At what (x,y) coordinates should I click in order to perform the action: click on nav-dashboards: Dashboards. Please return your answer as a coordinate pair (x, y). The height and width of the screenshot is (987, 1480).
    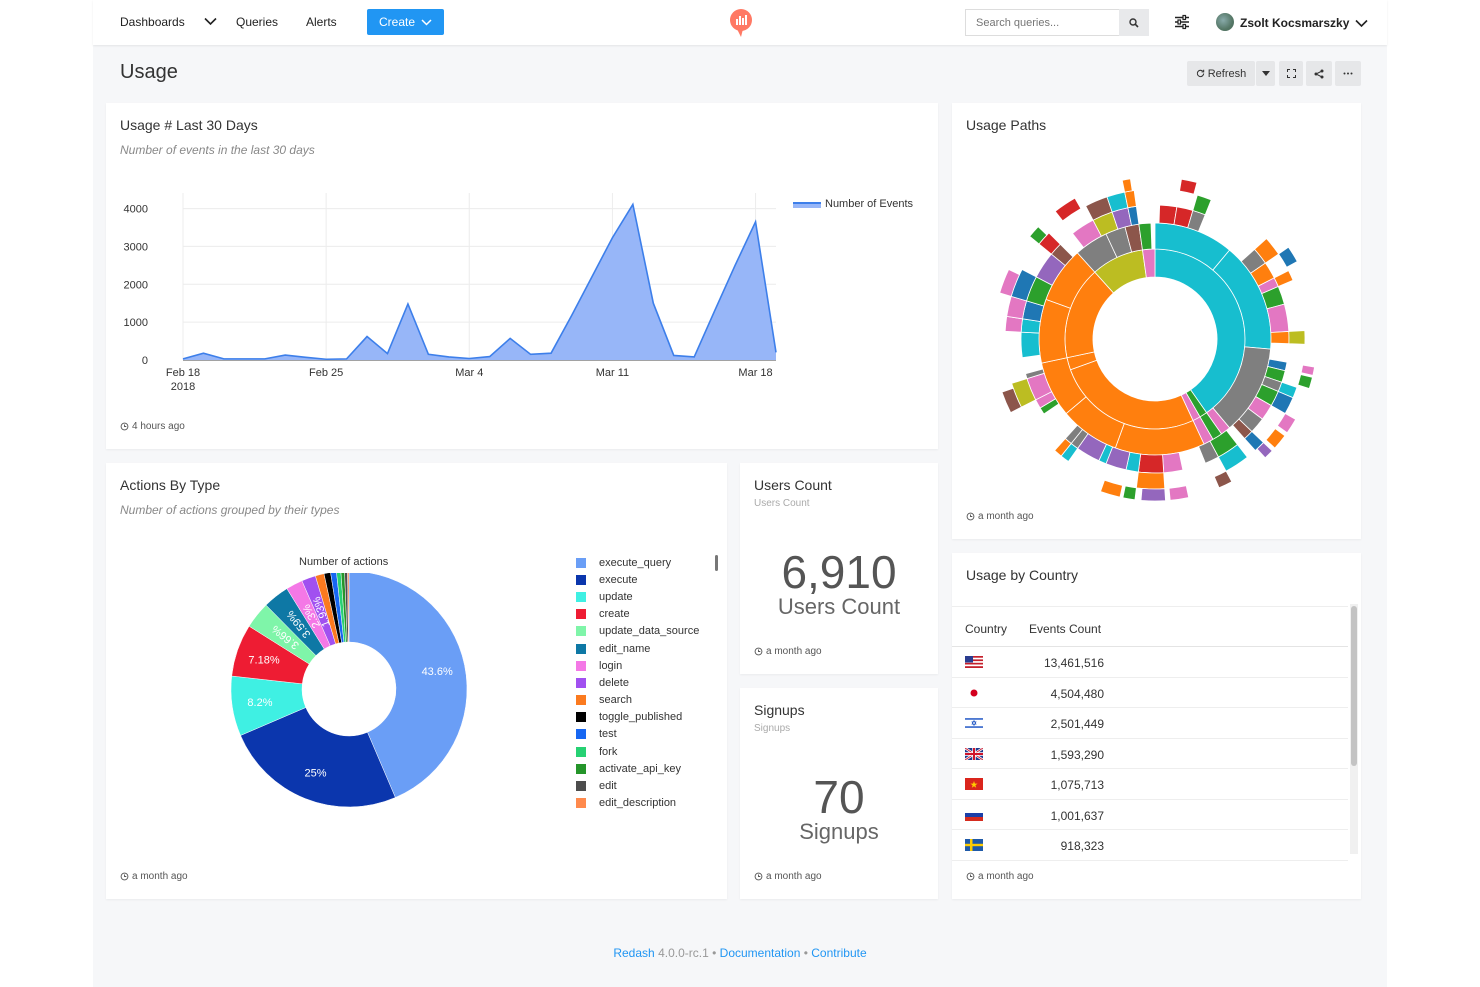
    Looking at the image, I should click on (152, 22).